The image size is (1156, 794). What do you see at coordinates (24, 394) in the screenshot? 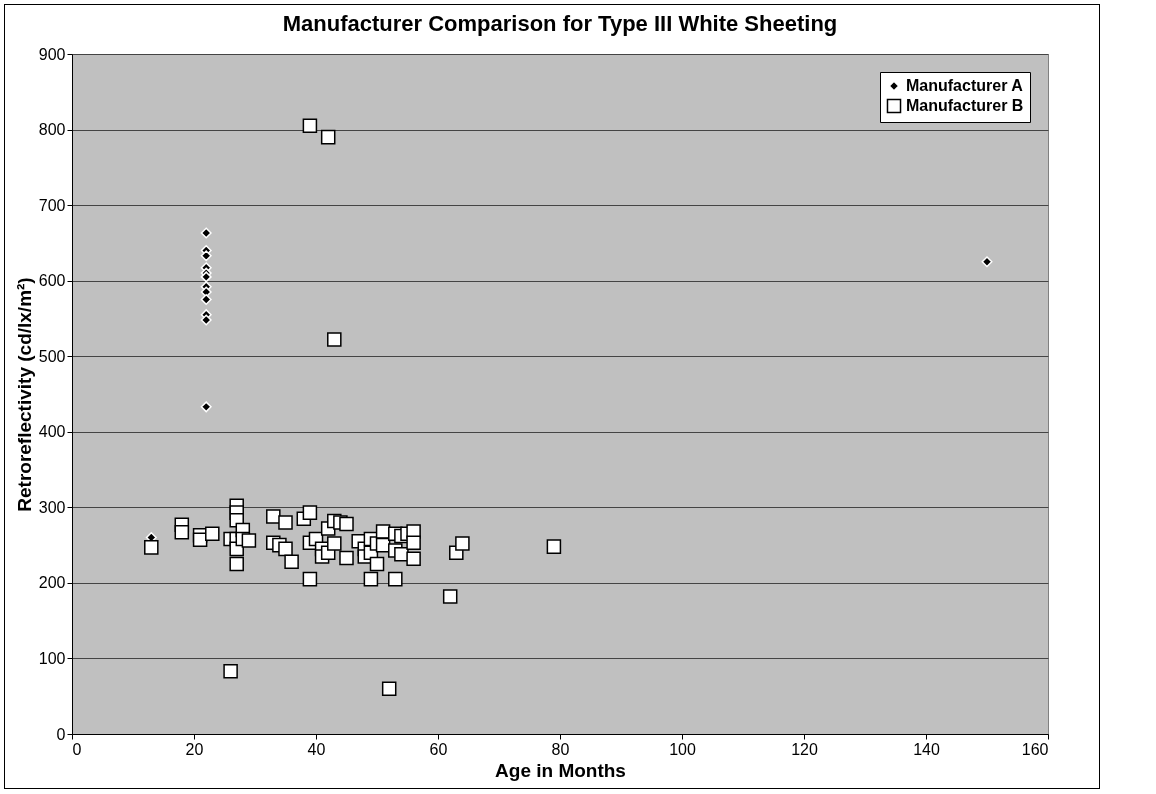
I see `y-axis-title: Retroreflectivity (cd/lx/m²)` at bounding box center [24, 394].